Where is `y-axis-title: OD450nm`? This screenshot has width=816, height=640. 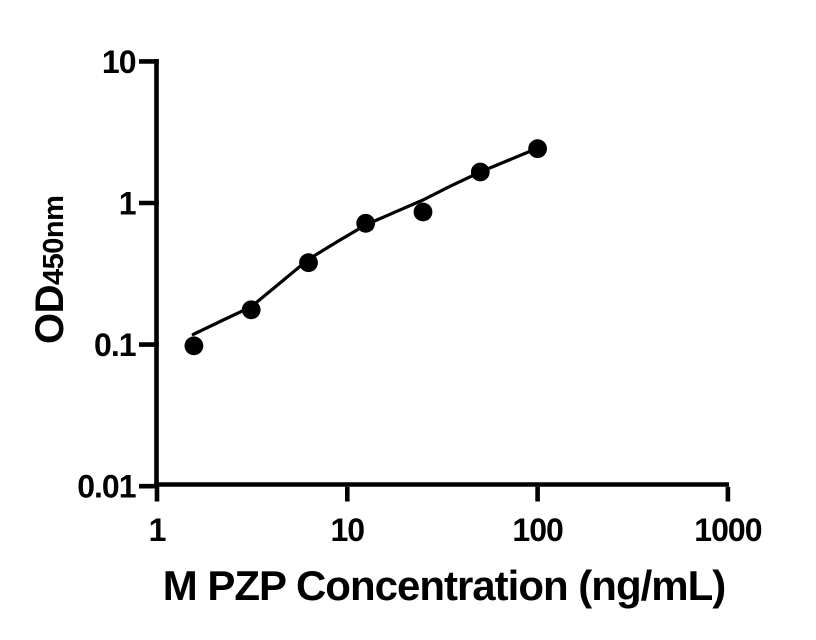 y-axis-title: OD450nm is located at coordinates (50, 270).